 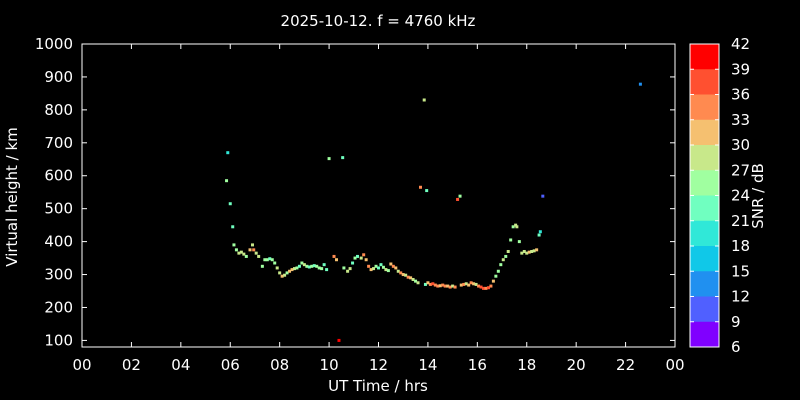 What do you see at coordinates (740, 170) in the screenshot?
I see `colorbar-tick-label: 27` at bounding box center [740, 170].